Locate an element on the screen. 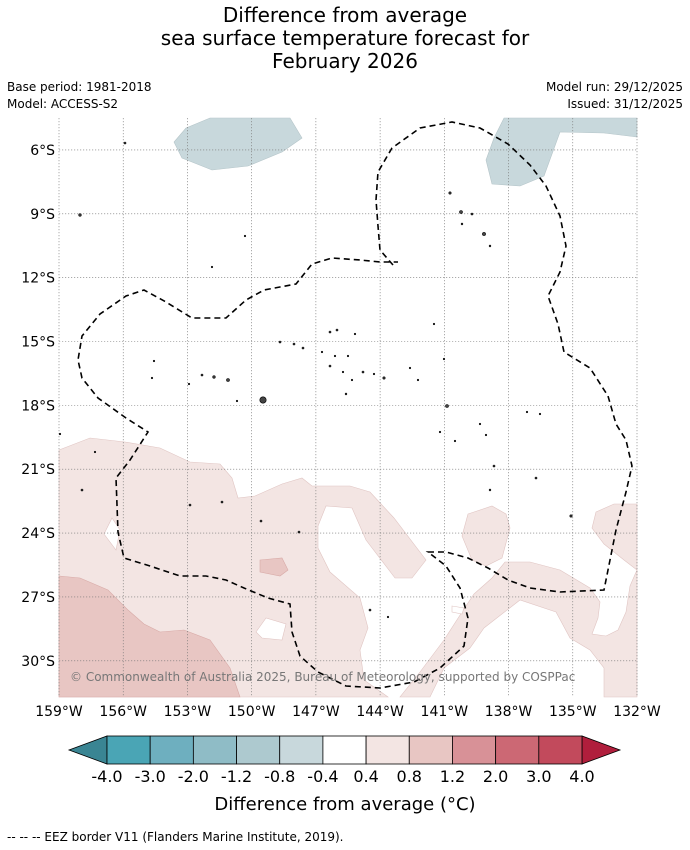 The height and width of the screenshot is (850, 690). colorbar-extend-high is located at coordinates (601, 750).